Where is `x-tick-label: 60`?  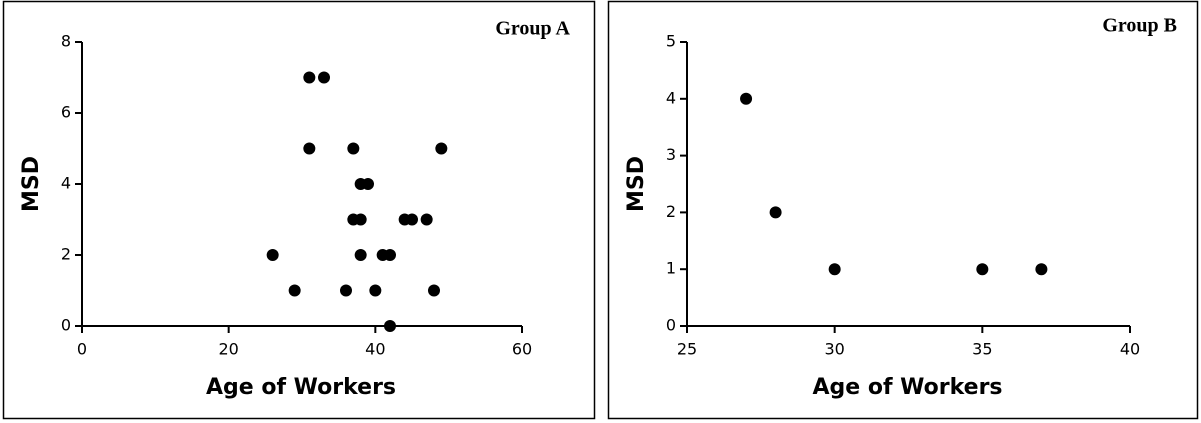 x-tick-label: 60 is located at coordinates (522, 349).